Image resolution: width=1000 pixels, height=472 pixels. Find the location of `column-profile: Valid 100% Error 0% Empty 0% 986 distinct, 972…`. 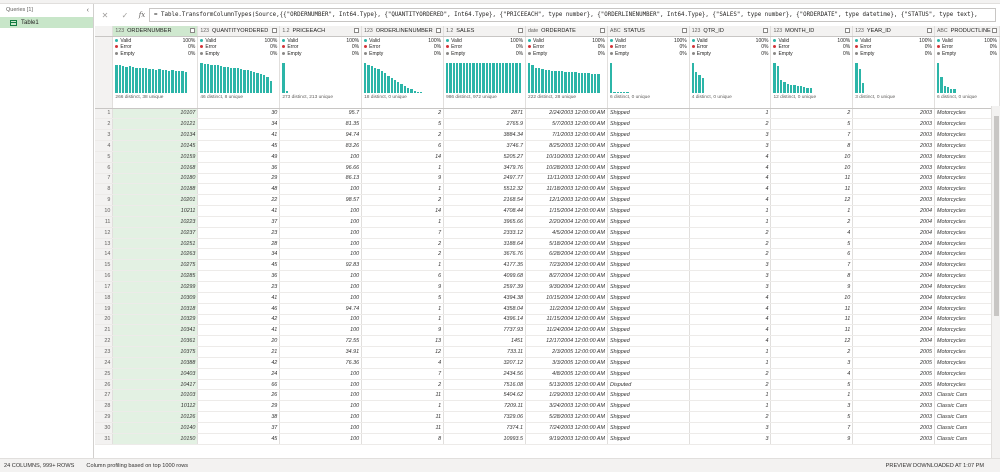

column-profile: Valid 100% Error 0% Empty 0% 986 distinct, 972… is located at coordinates (485, 72).